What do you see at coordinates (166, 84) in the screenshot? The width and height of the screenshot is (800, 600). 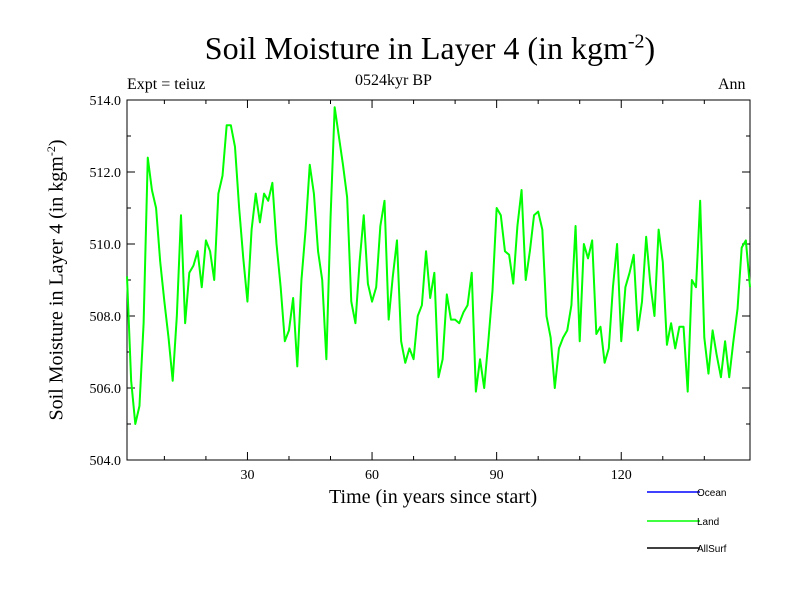 I see `experiment-label: Expt = teiuz` at bounding box center [166, 84].